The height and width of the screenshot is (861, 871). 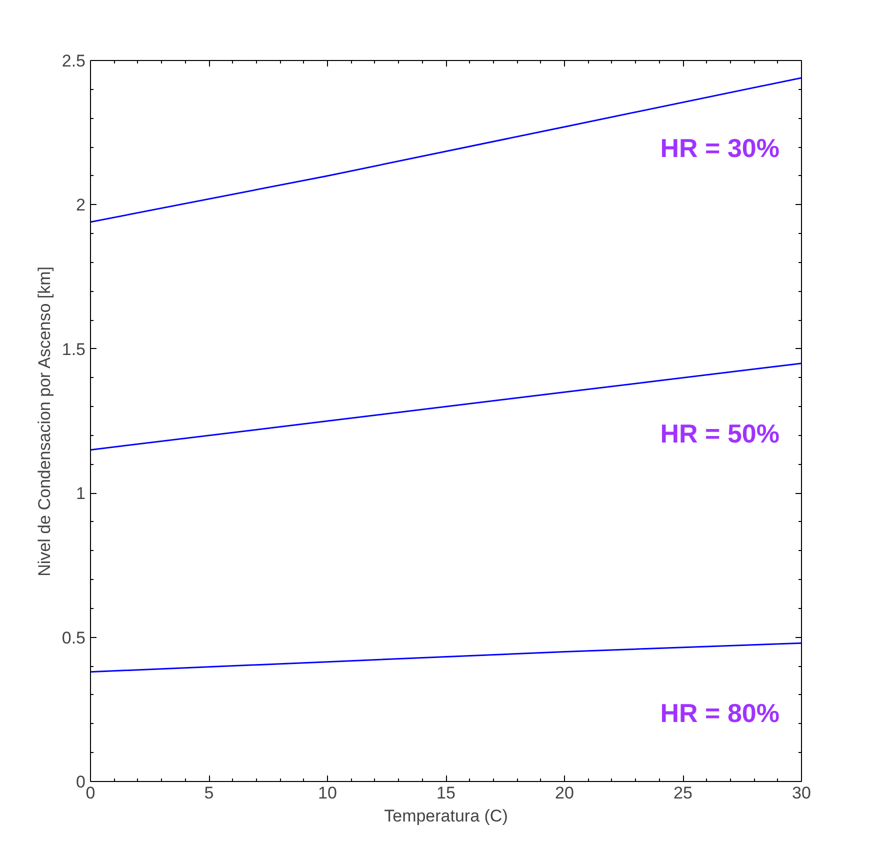 What do you see at coordinates (446, 816) in the screenshot?
I see `x-axis-title: Temperatura (C)` at bounding box center [446, 816].